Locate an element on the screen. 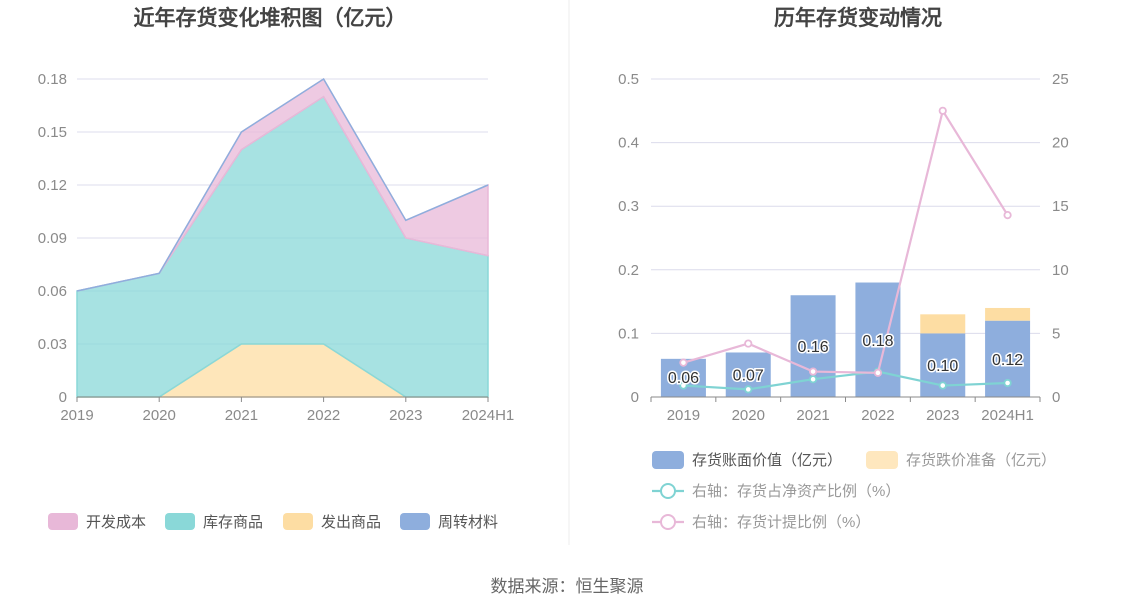 The height and width of the screenshot is (612, 1134). bar-data-label: 0.10 is located at coordinates (942, 366).